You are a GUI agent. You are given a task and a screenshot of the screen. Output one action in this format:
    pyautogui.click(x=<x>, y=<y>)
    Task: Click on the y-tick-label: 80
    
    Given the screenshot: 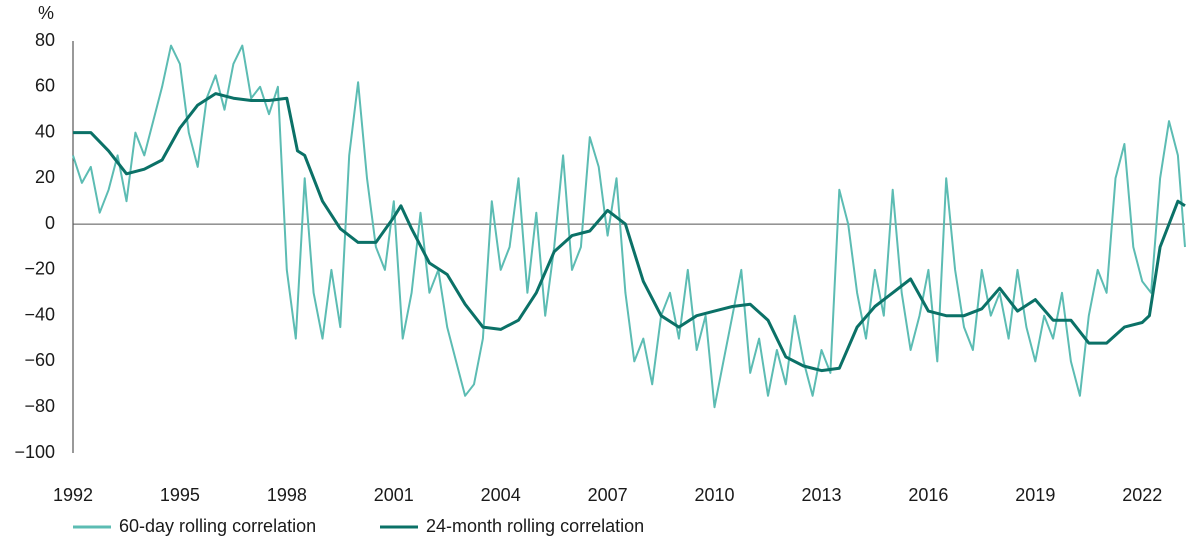 What is the action you would take?
    pyautogui.click(x=45, y=40)
    